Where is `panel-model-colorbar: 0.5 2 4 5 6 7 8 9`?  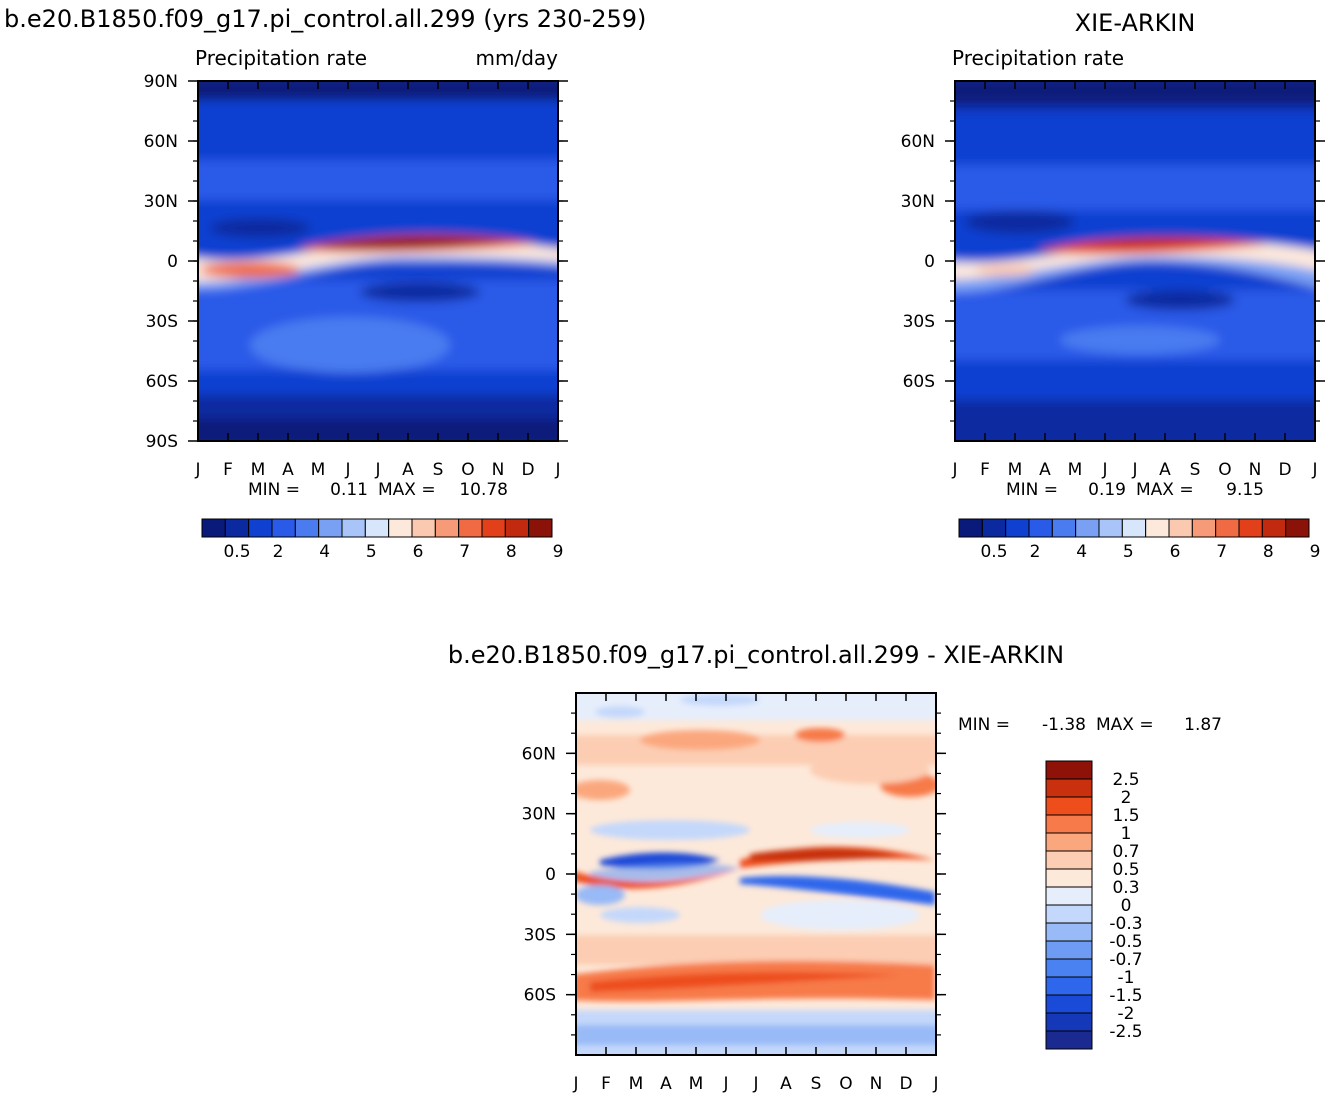 panel-model-colorbar: 0.5 2 4 5 6 7 8 9 is located at coordinates (382, 540).